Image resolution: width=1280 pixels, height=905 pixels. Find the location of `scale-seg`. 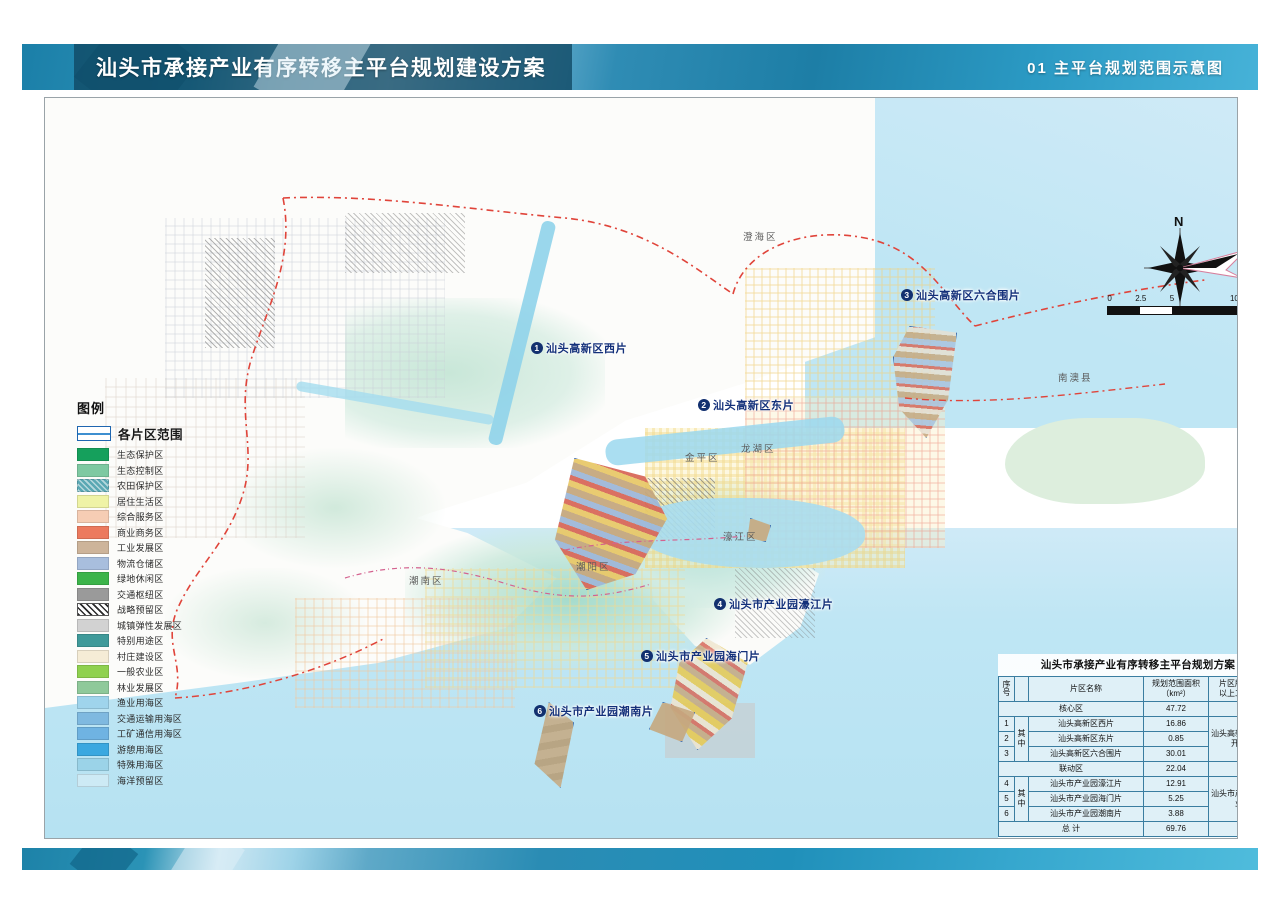

scale-seg is located at coordinates (1156, 310).